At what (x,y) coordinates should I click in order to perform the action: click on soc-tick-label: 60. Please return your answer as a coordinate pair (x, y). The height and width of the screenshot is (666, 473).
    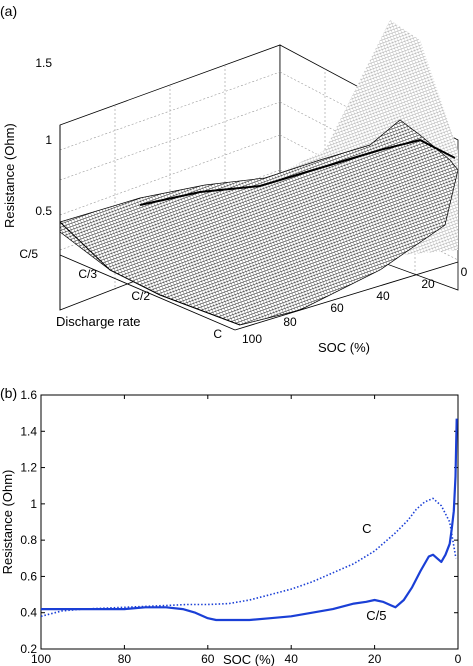
    Looking at the image, I should click on (337, 308).